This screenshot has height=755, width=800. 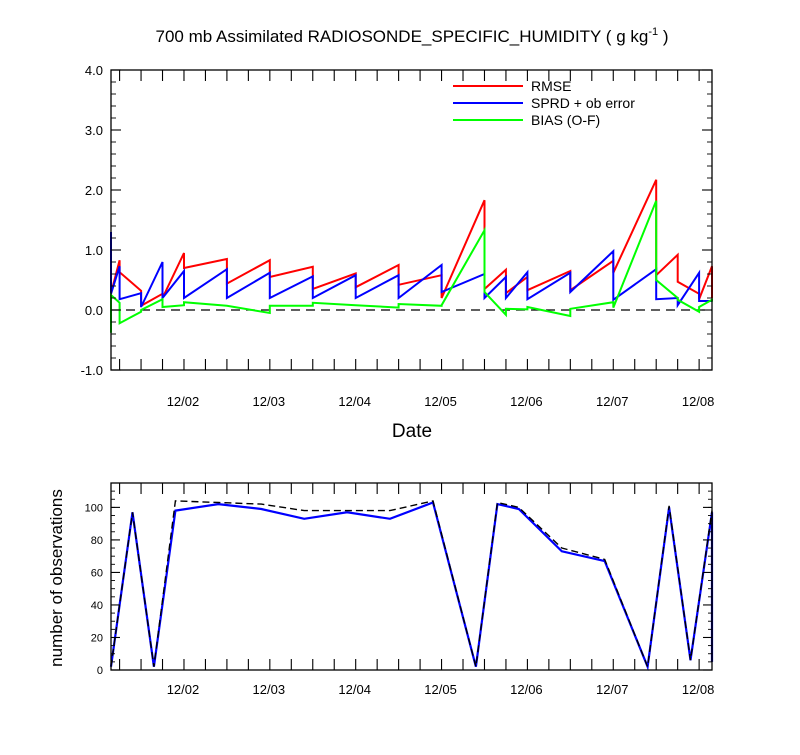 What do you see at coordinates (94, 70) in the screenshot?
I see `y-tick-label: 4.0` at bounding box center [94, 70].